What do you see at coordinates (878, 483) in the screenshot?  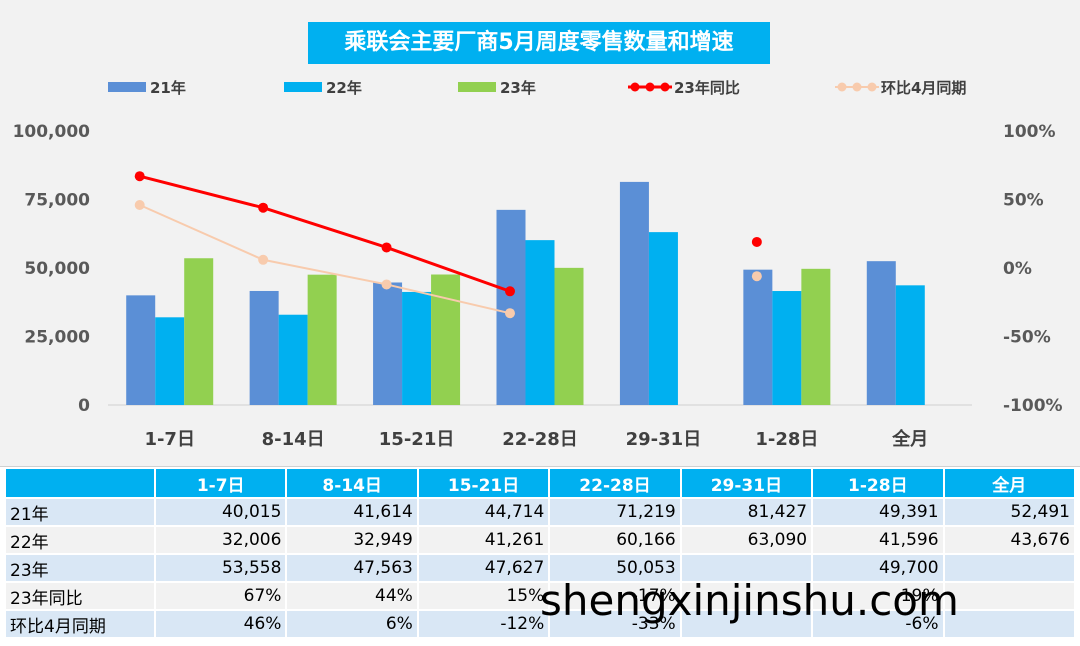 I see `table-header-cell: 1-28日` at bounding box center [878, 483].